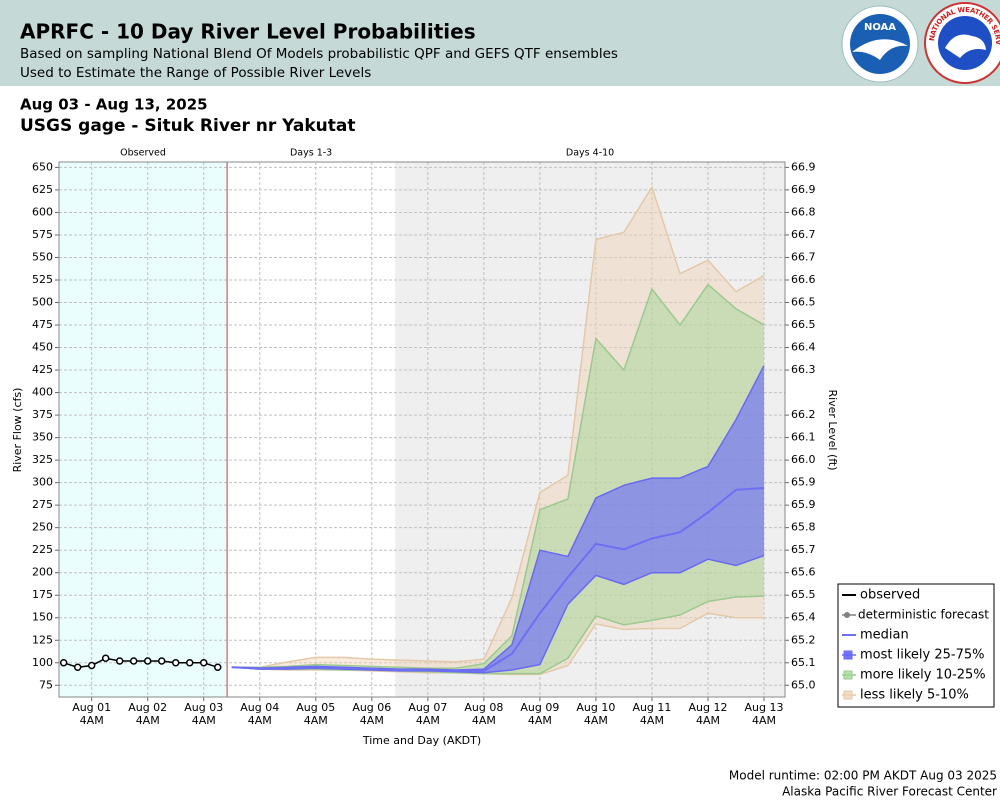  I want to click on y2-tick-label: 66.5, so click(803, 302).